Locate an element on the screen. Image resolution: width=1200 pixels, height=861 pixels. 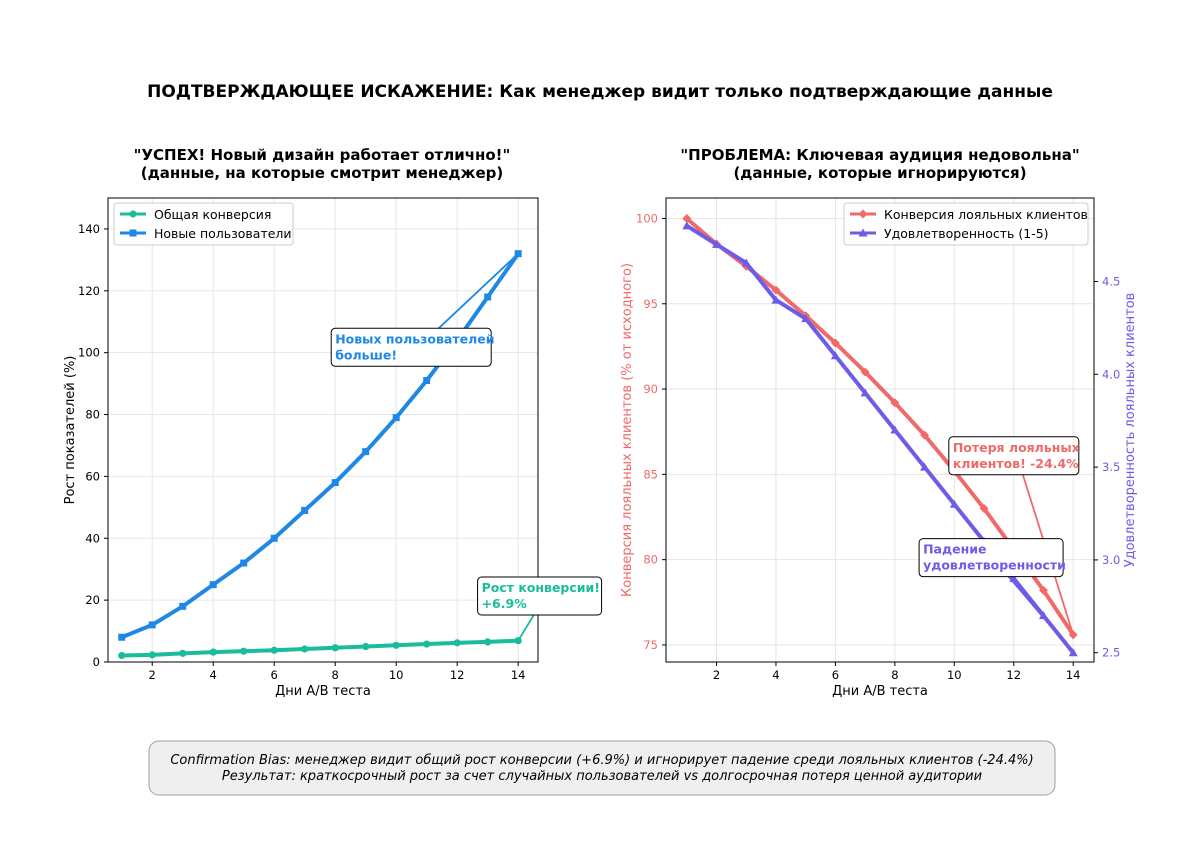
right-annotation-text-2-line1: Падение is located at coordinates (954, 549).